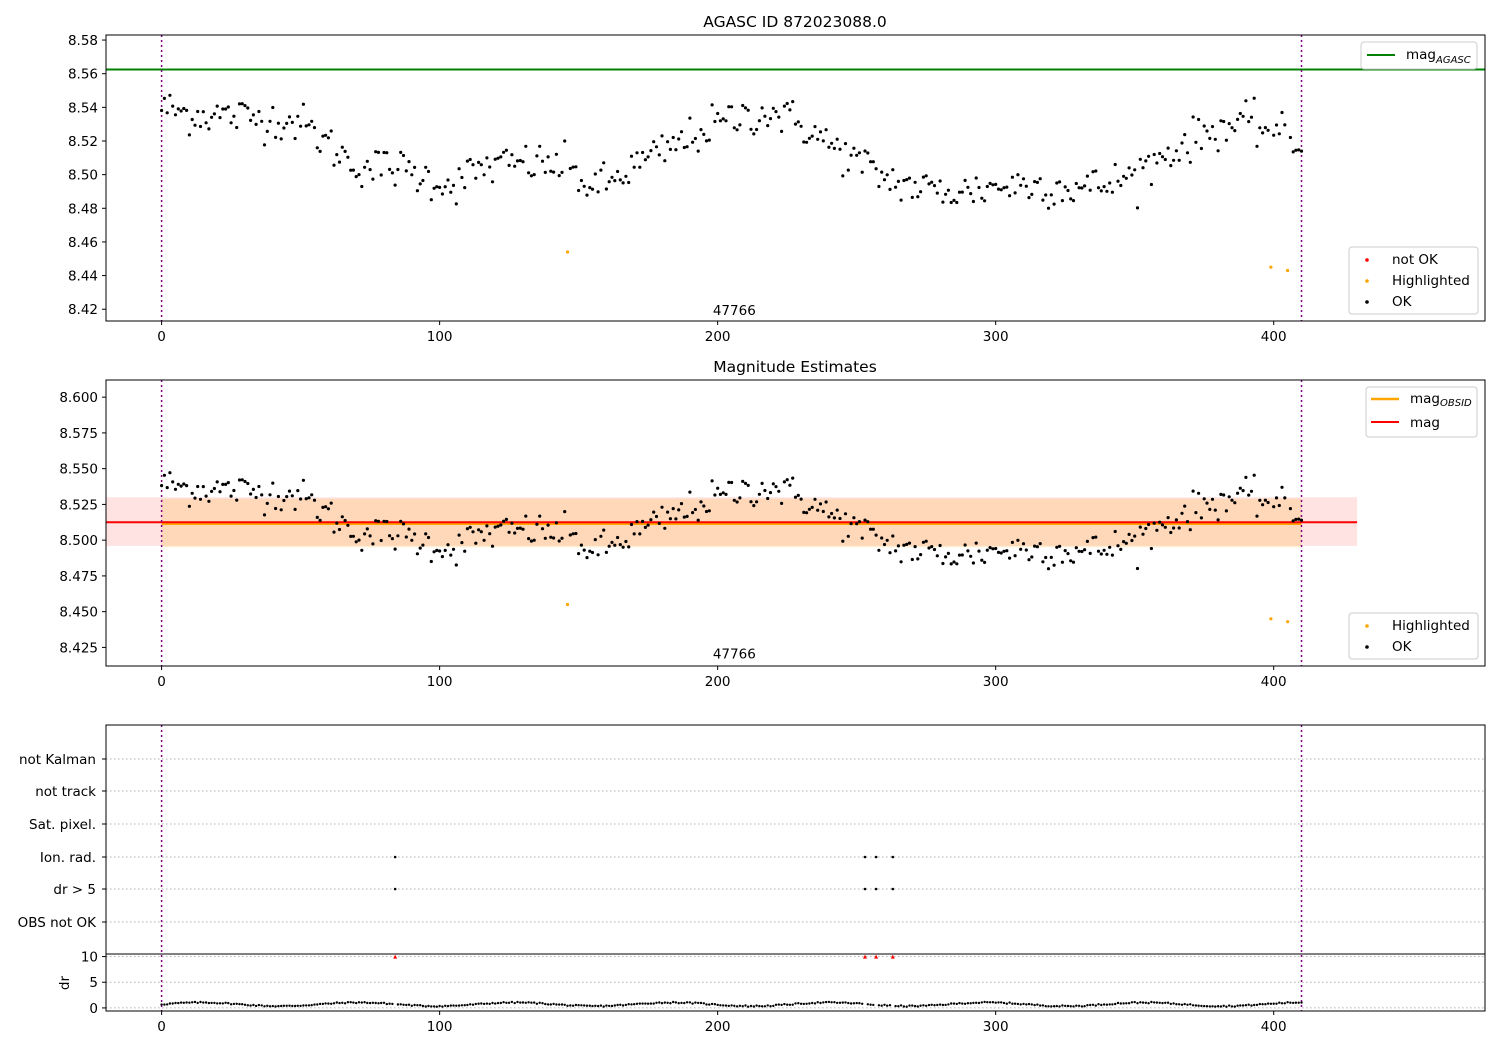 This screenshot has width=1500, height=1054. Describe the element at coordinates (1274, 1027) in the screenshot. I see `x-tick-label: 400` at that location.